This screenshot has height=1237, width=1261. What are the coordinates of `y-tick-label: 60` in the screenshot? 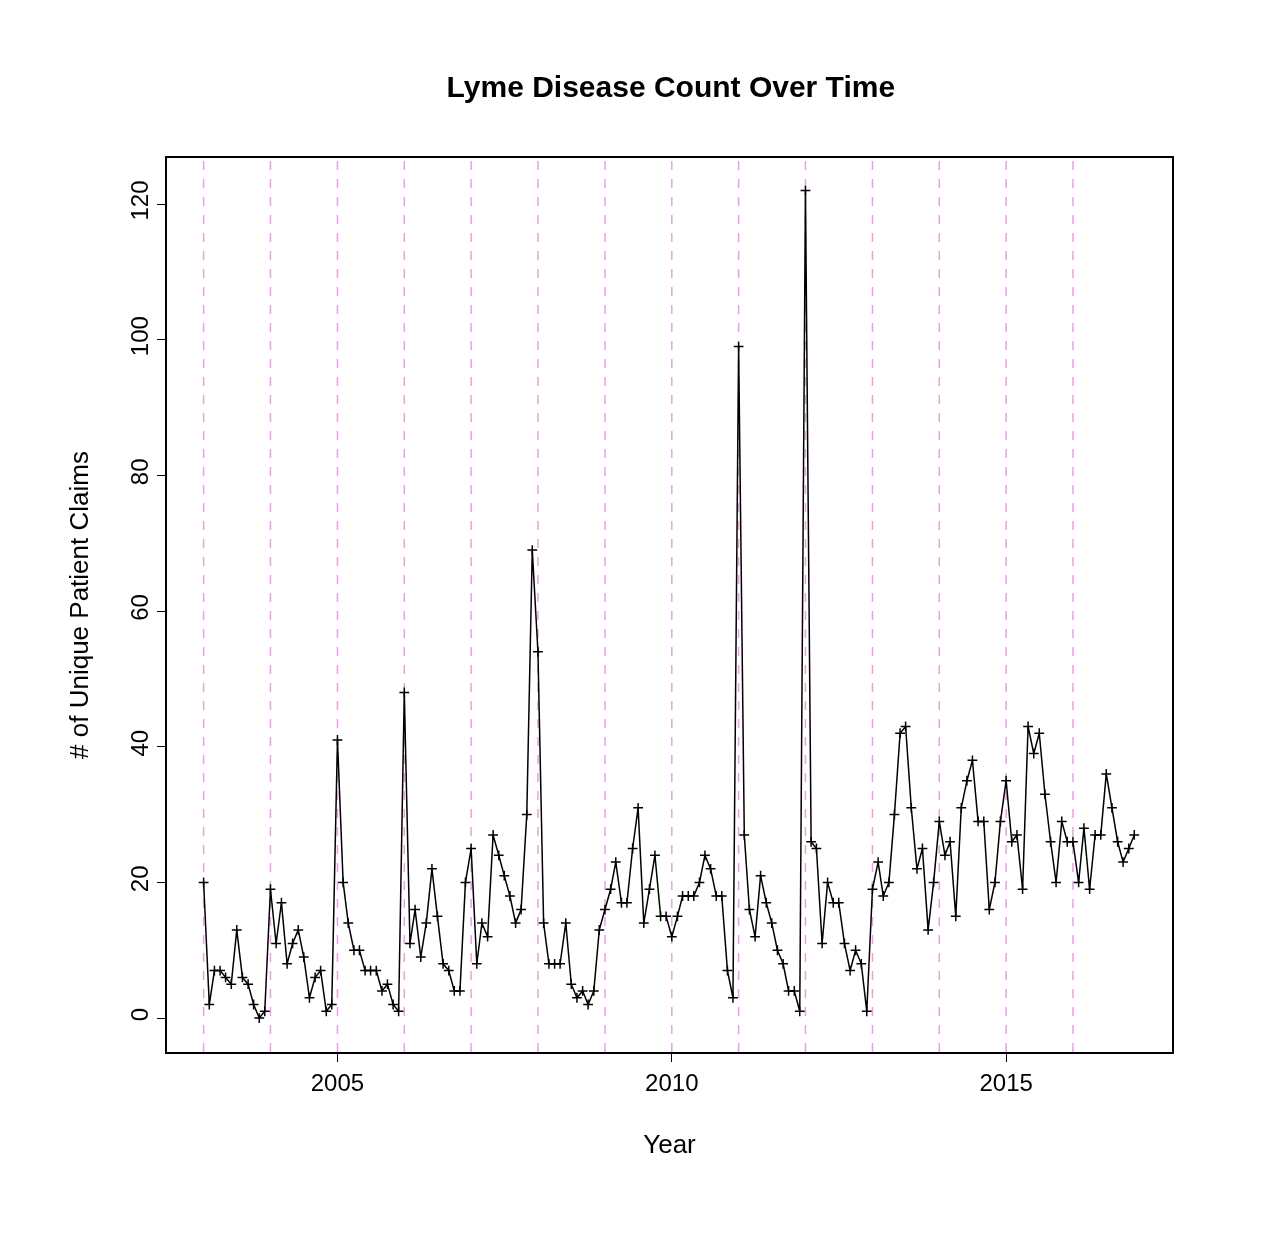 It's located at (139, 607).